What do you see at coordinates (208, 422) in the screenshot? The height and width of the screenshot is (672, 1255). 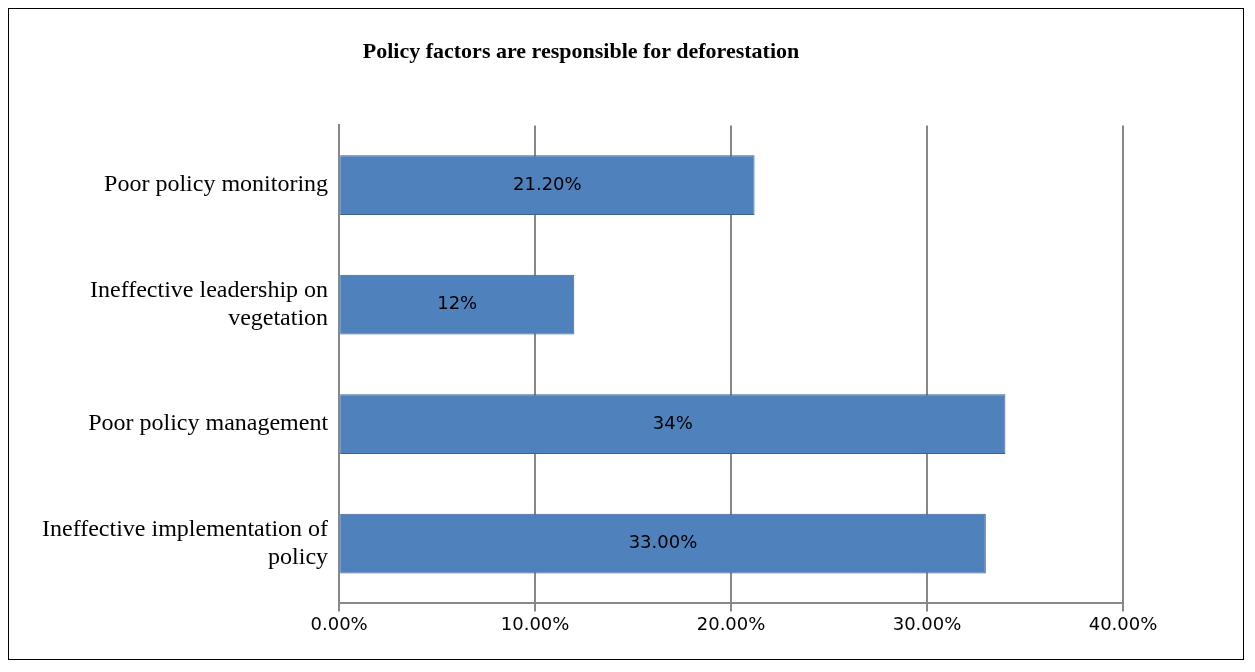 I see `y-tick-label: Poor policy management` at bounding box center [208, 422].